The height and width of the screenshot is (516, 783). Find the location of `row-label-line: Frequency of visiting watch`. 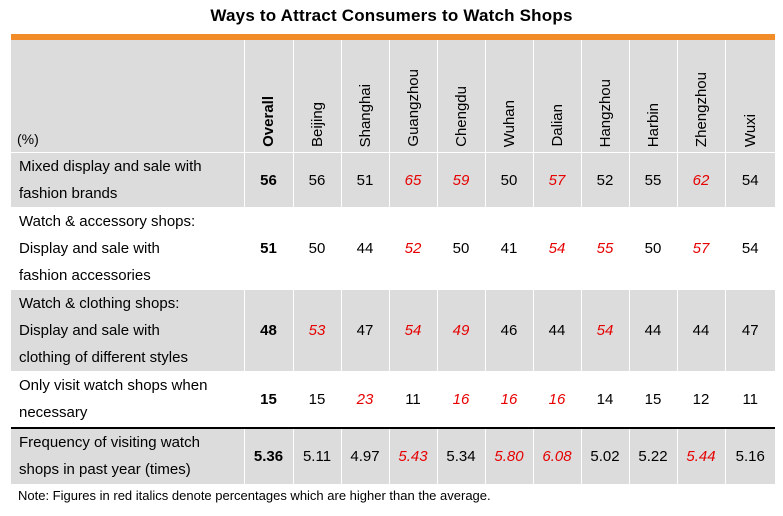

row-label-line: Frequency of visiting watch is located at coordinates (109, 442).